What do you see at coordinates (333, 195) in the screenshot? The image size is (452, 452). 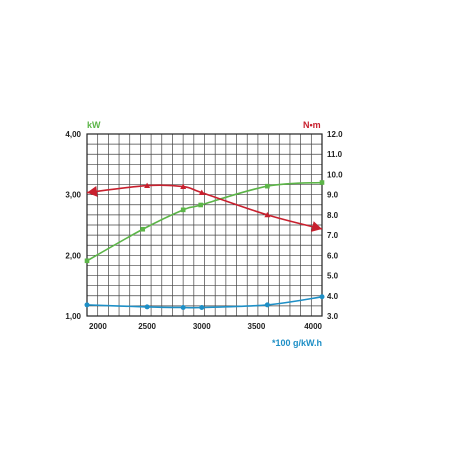 I see `right-axis-tick-label: 9.0` at bounding box center [333, 195].